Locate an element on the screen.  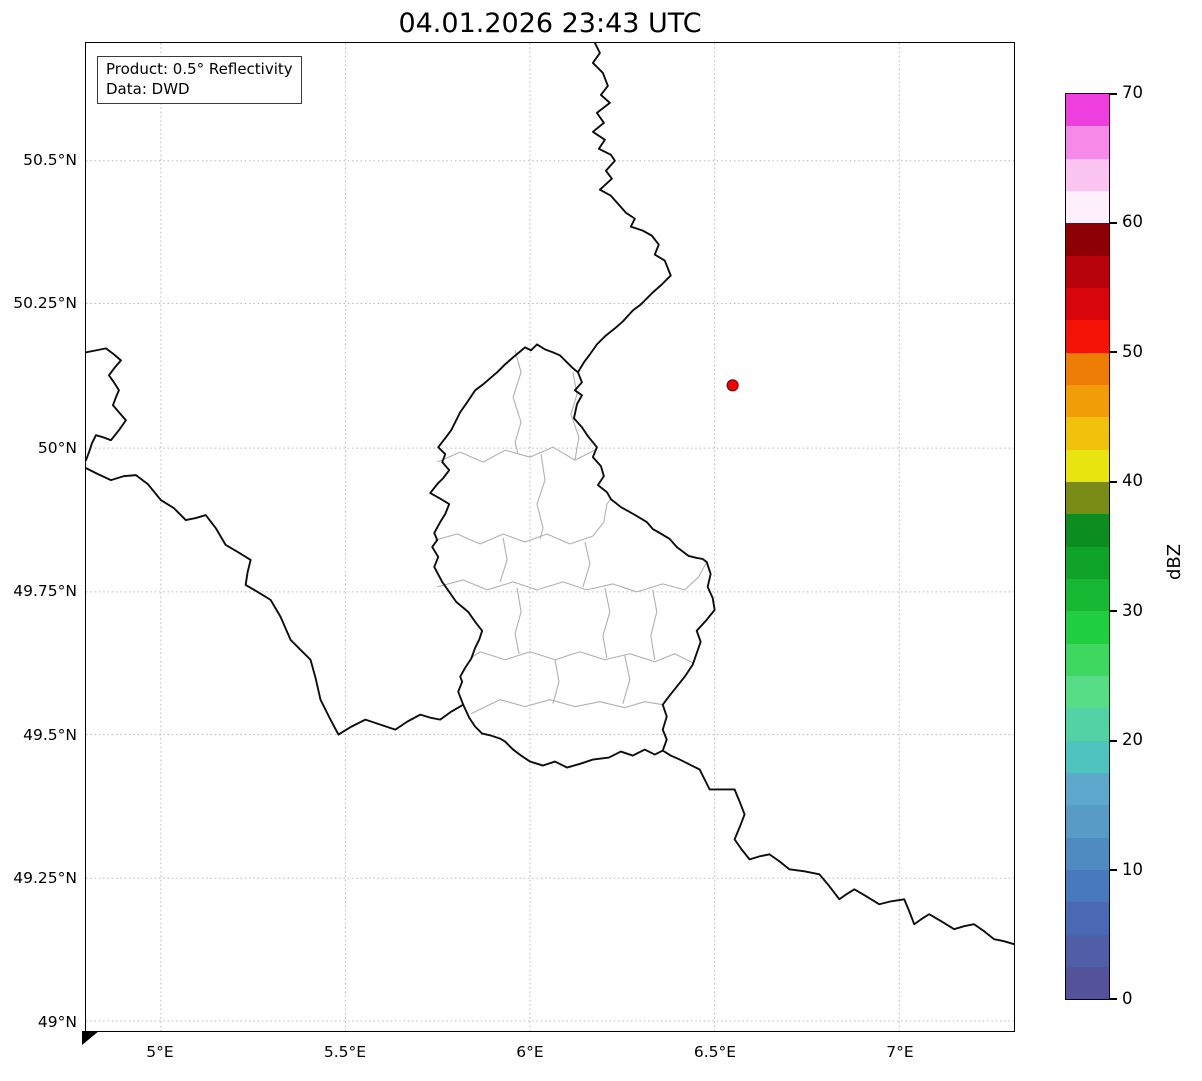
product-info-box: Product: 0.5° Reflectivity Data: DWD is located at coordinates (199, 80).